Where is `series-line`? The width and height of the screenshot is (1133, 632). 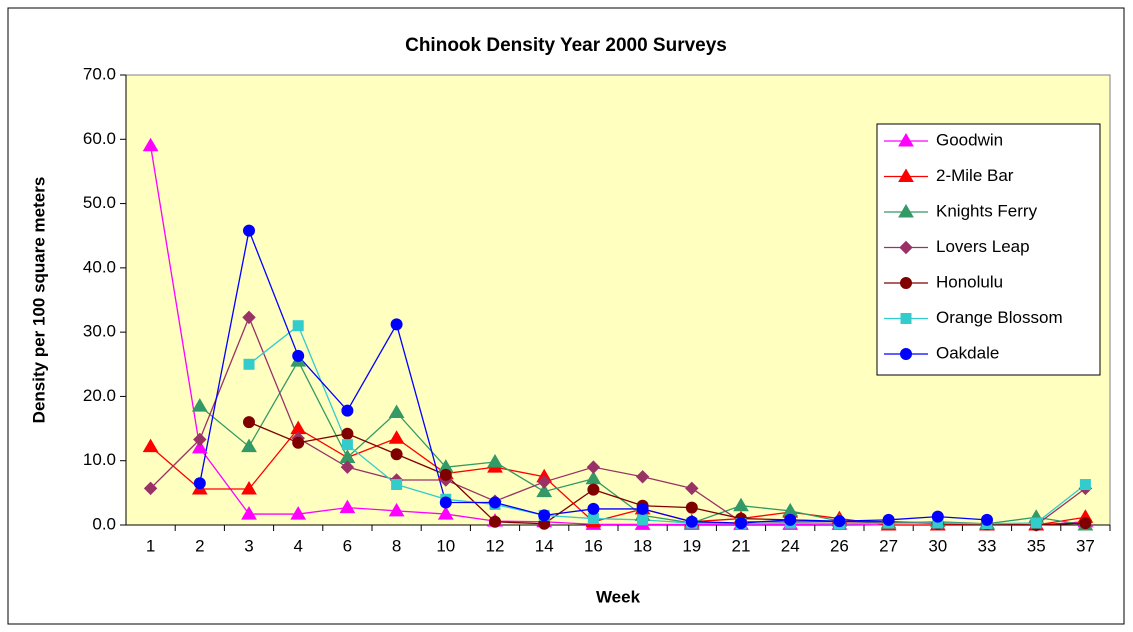 series-line is located at coordinates (618, 476).